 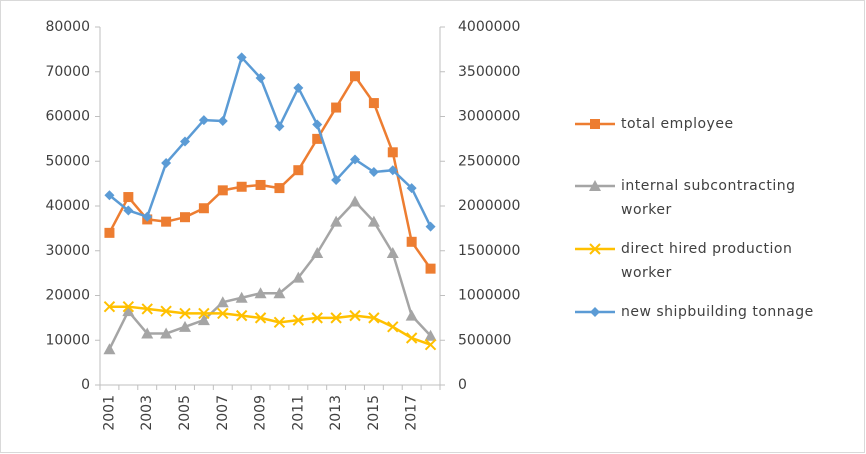 What do you see at coordinates (489, 161) in the screenshot?
I see `y2-tick-label: 2500000` at bounding box center [489, 161].